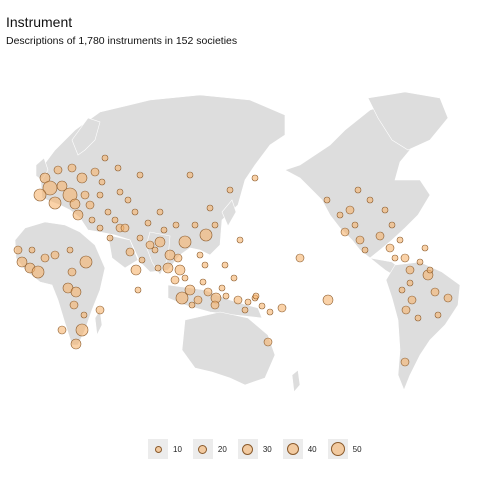 The image size is (480, 480). I want to click on legend-item: 30, so click(257, 449).